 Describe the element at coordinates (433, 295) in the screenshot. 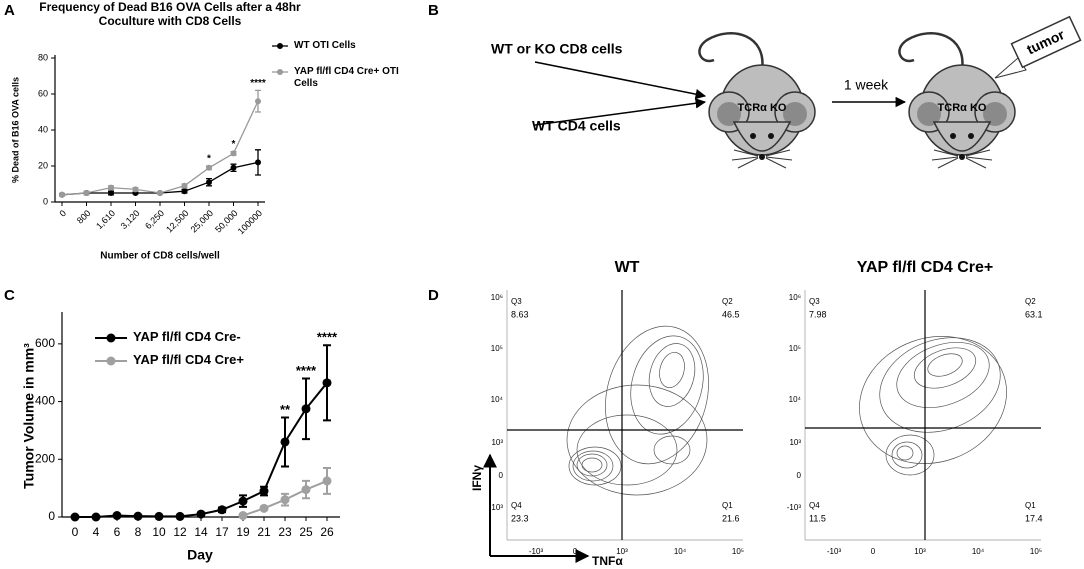

I see `panel-label: D` at that location.